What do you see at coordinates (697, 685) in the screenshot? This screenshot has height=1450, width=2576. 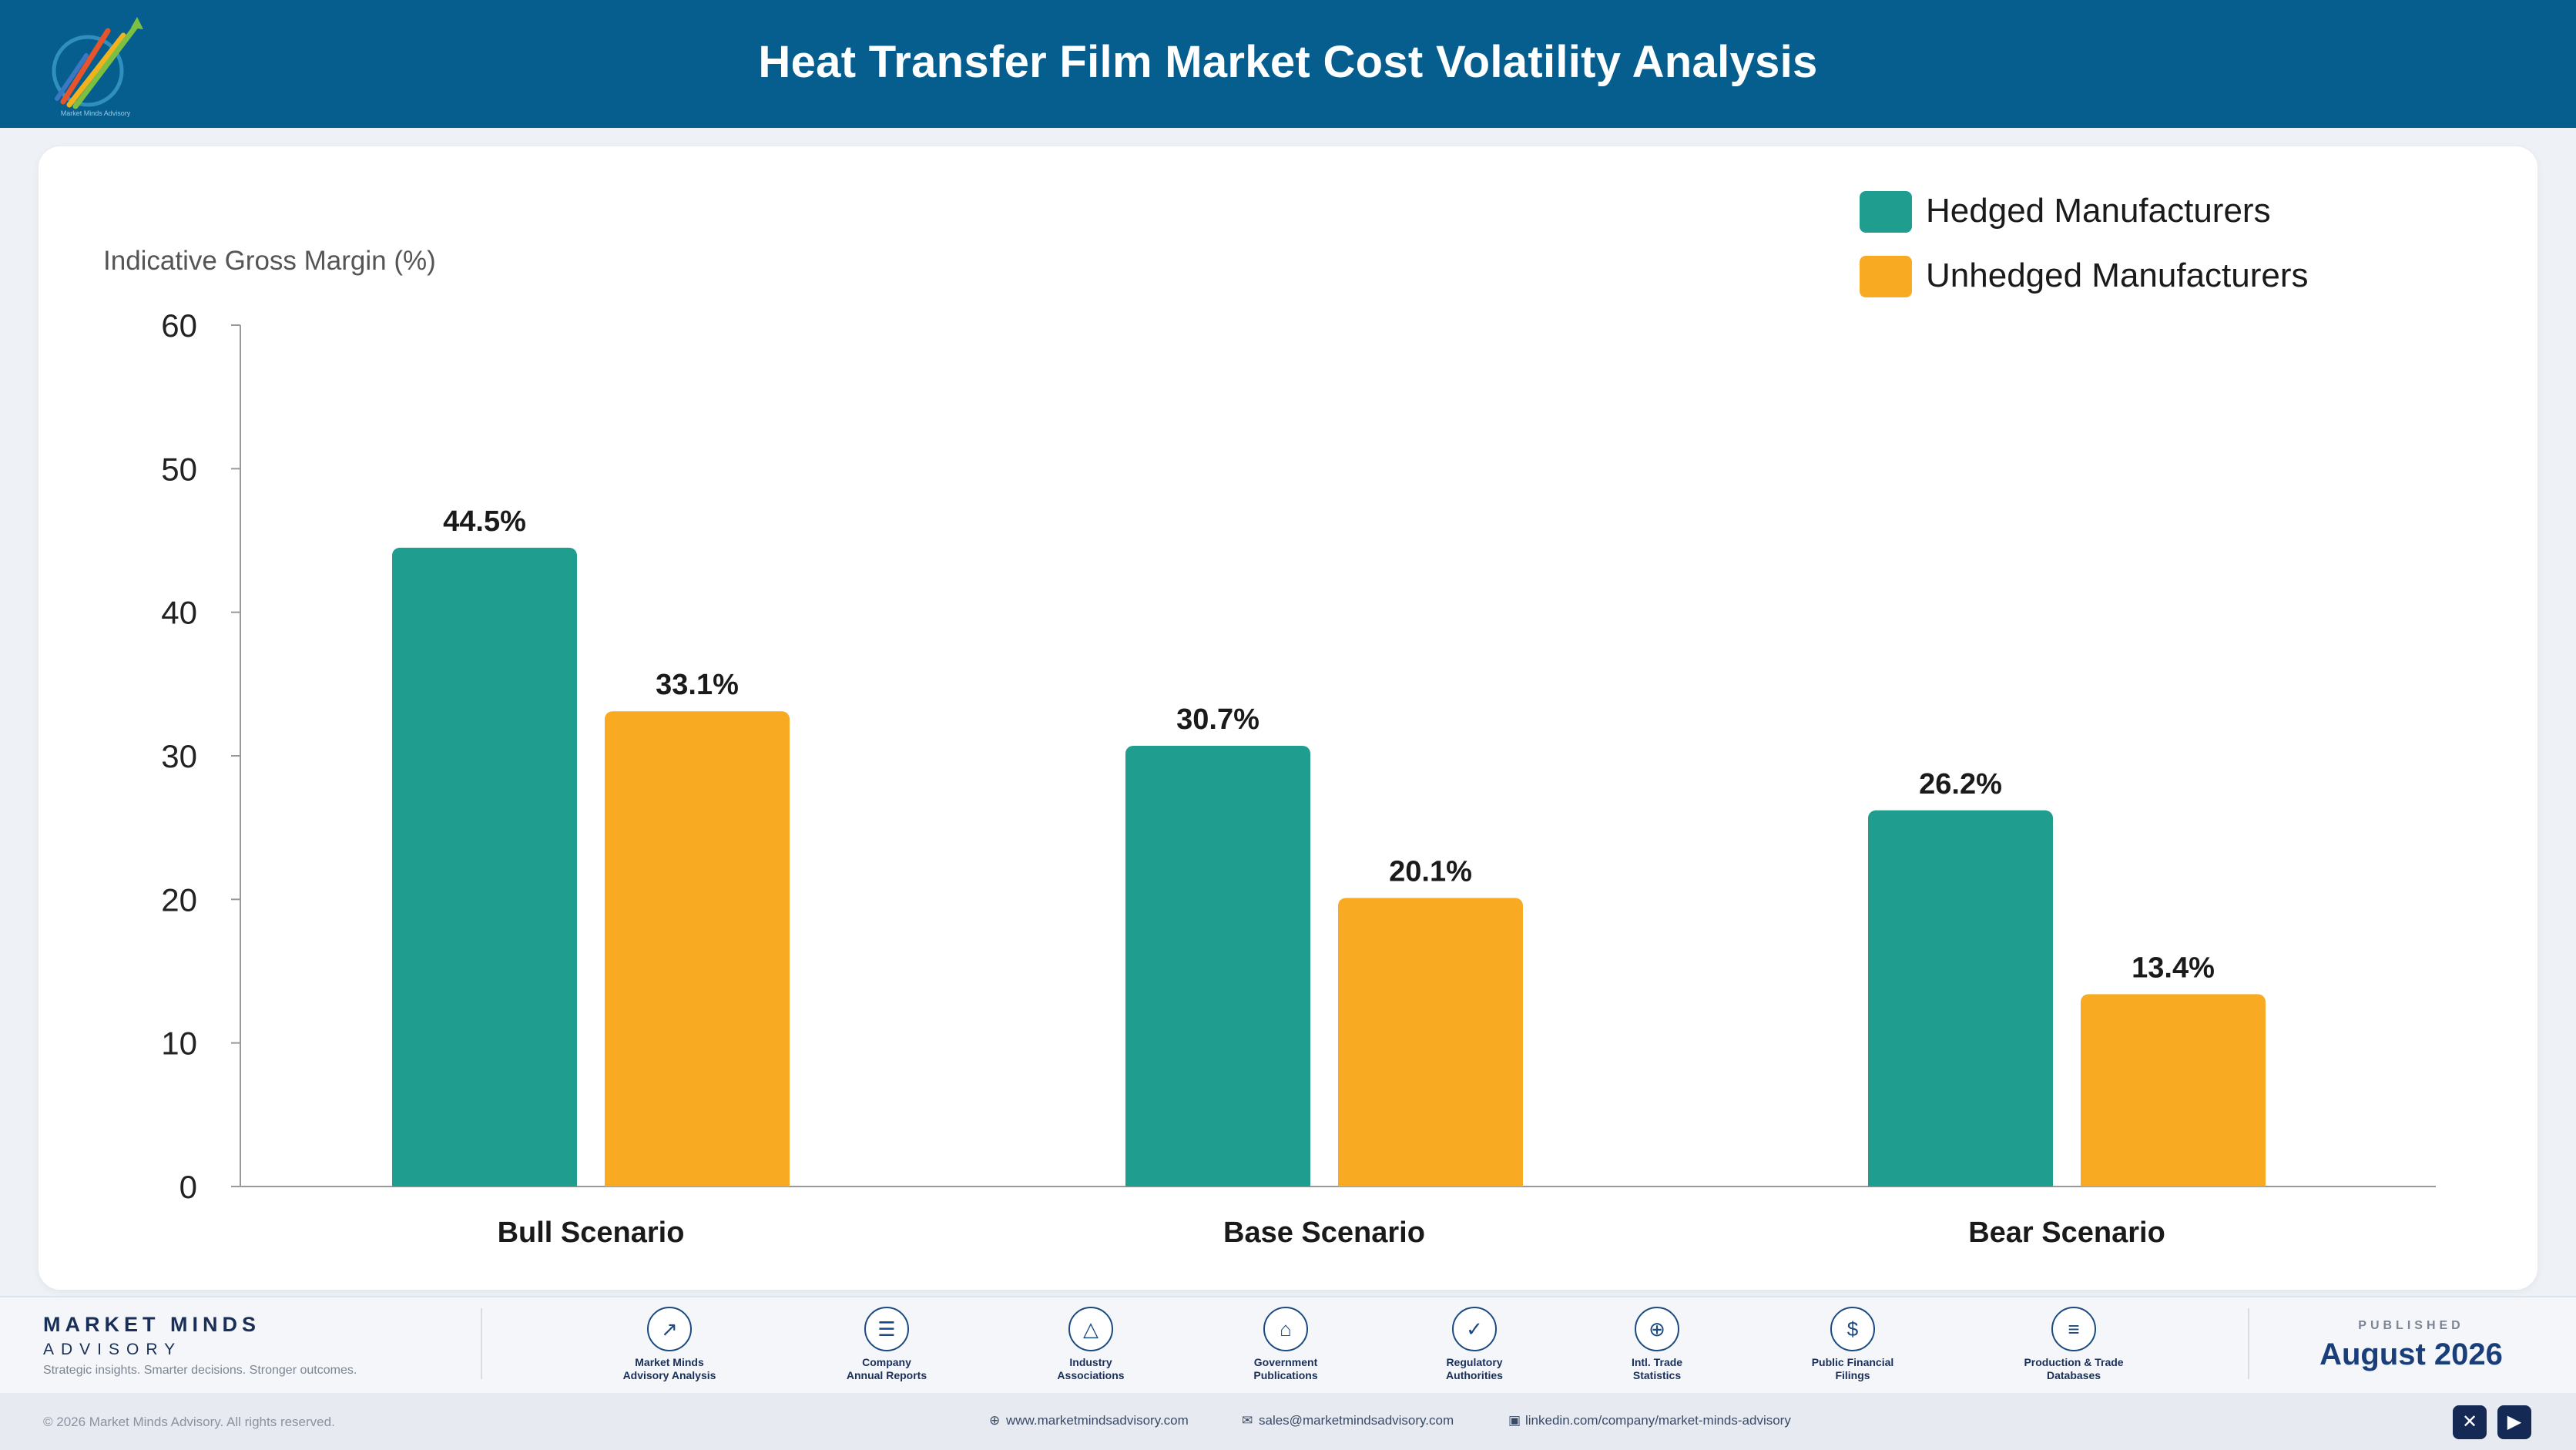 I see `data-label: 33.1%` at bounding box center [697, 685].